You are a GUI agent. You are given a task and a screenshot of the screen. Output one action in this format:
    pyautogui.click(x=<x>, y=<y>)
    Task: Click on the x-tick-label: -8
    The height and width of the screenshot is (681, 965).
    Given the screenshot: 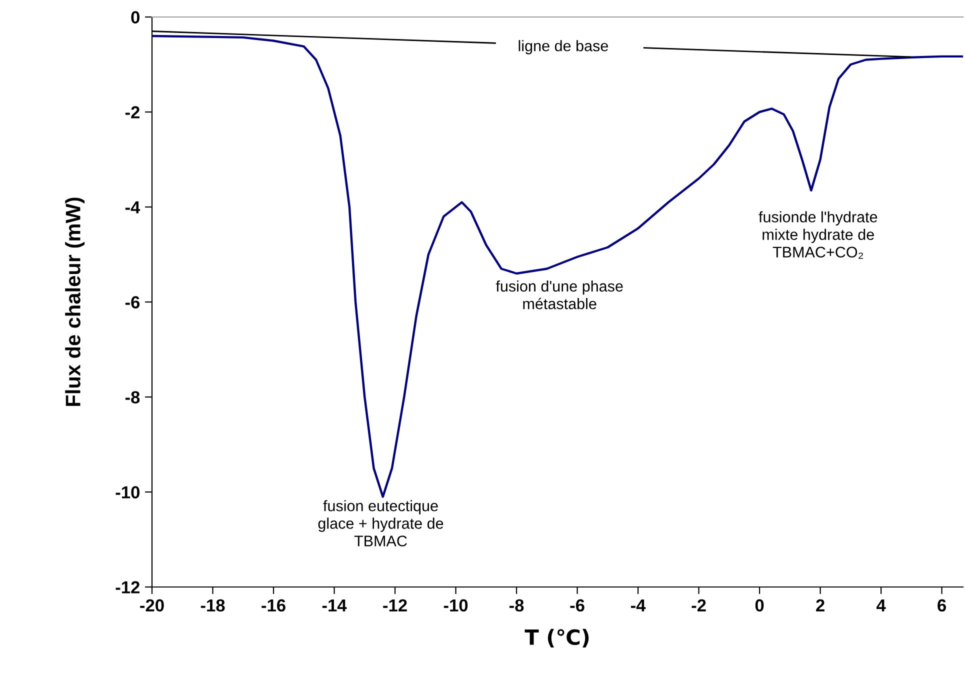 What is the action you would take?
    pyautogui.click(x=516, y=605)
    